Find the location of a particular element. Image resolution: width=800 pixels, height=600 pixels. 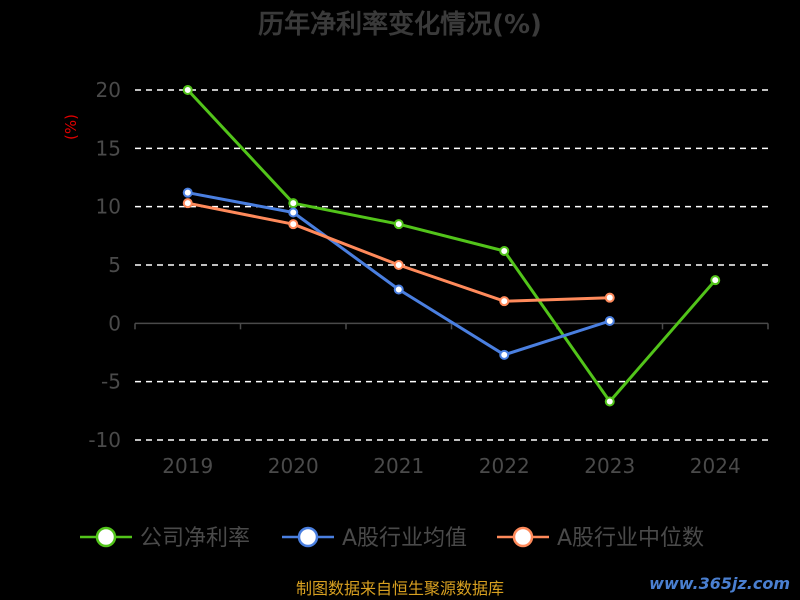

y-tick-label: 20 is located at coordinates (108, 90).